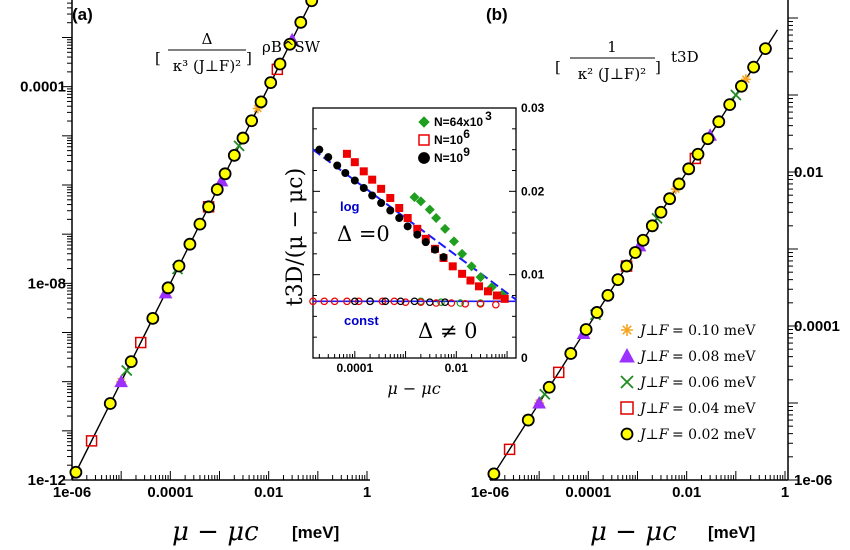 The width and height of the screenshot is (850, 550). I want to click on b-point-asterisk-shape, so click(745, 79).